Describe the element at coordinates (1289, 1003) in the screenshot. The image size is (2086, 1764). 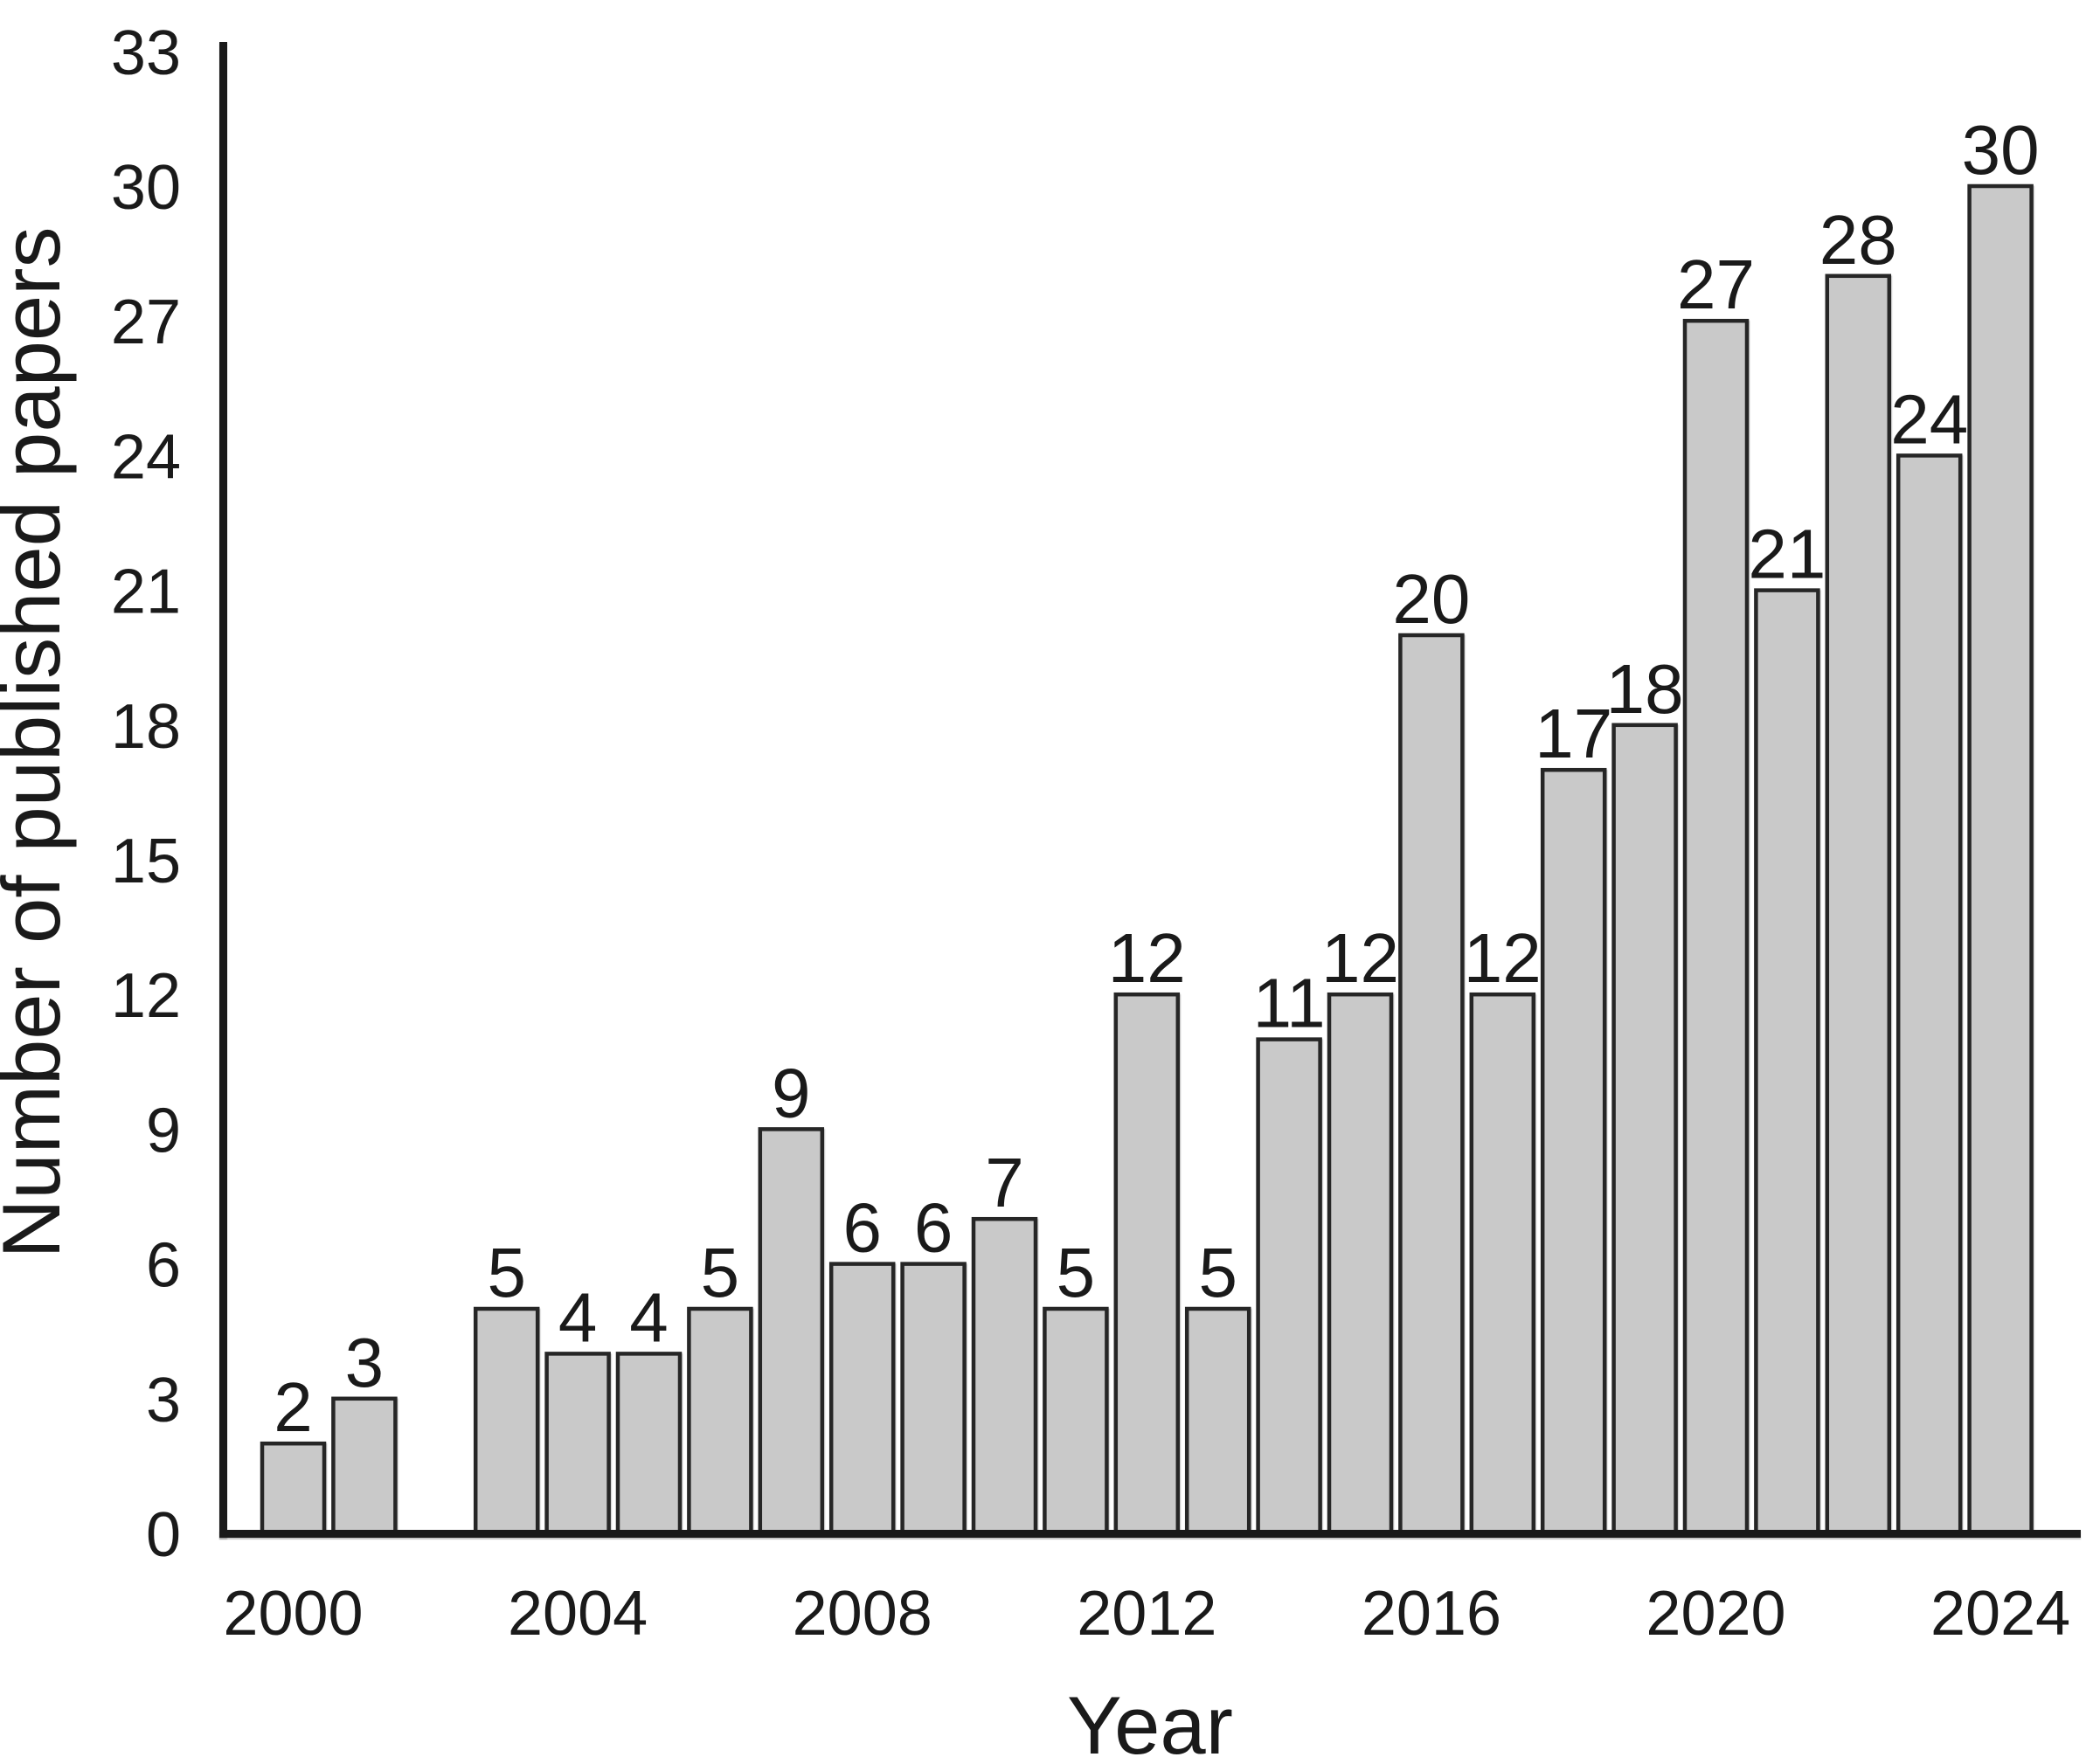
I see `bar-value-label-2014: 11` at that location.